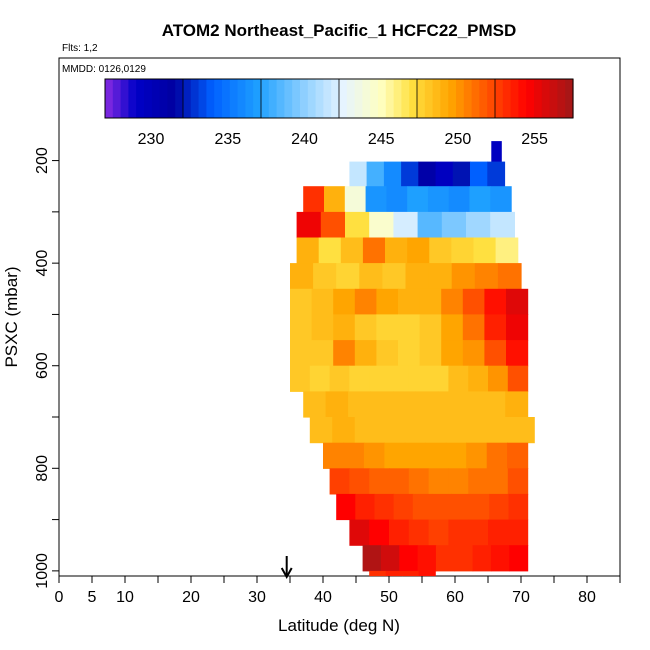 The width and height of the screenshot is (650, 650). I want to click on colorbar-tick-label: 235, so click(227, 139).